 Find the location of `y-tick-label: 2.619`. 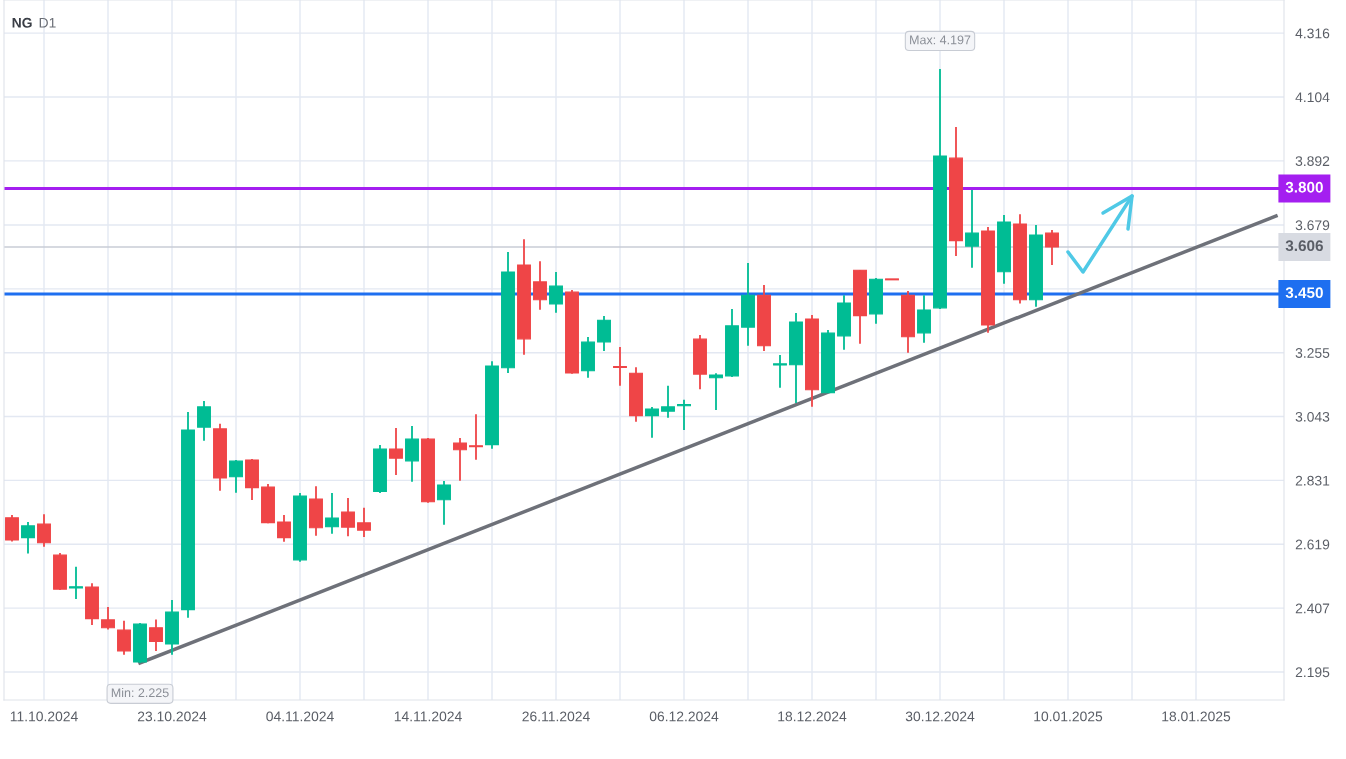

y-tick-label: 2.619 is located at coordinates (1312, 544).